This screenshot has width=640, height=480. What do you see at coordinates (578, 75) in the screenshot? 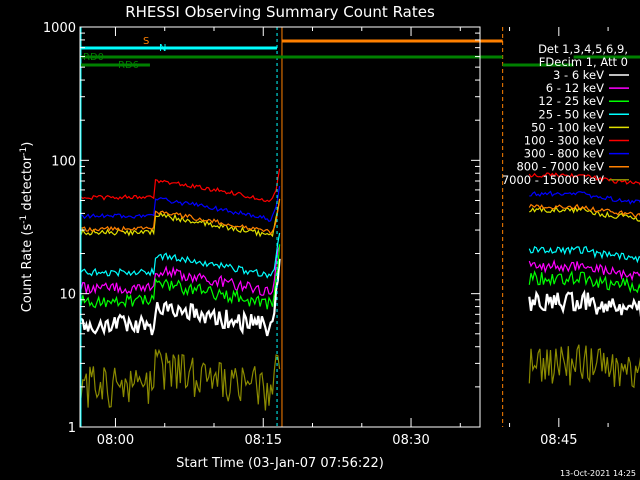
I see `legend-label: 3 - 6 keV` at bounding box center [578, 75].